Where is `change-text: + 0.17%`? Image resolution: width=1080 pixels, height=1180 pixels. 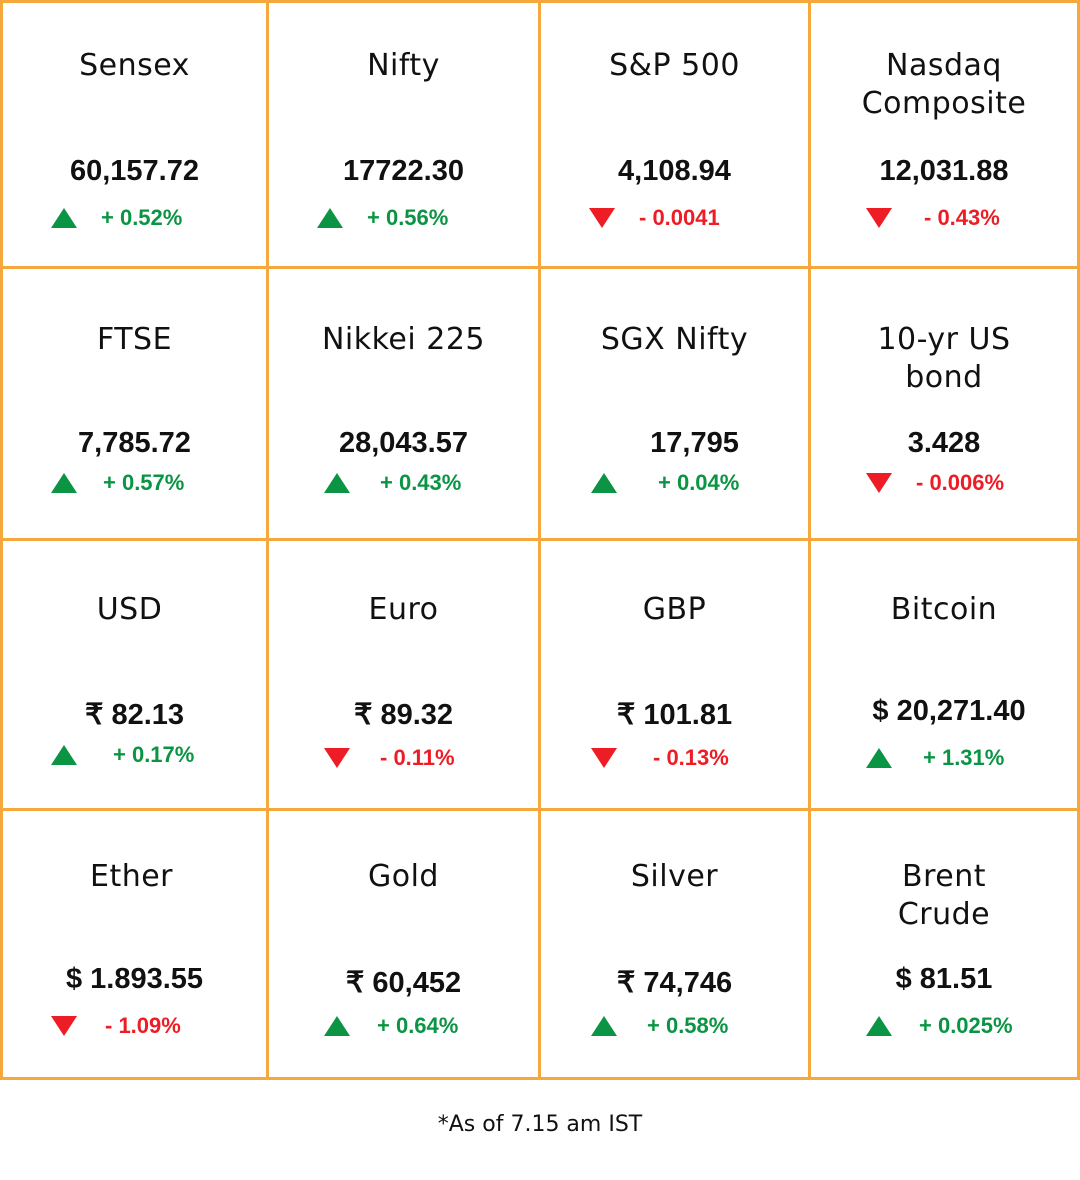 change-text: + 0.17% is located at coordinates (154, 754).